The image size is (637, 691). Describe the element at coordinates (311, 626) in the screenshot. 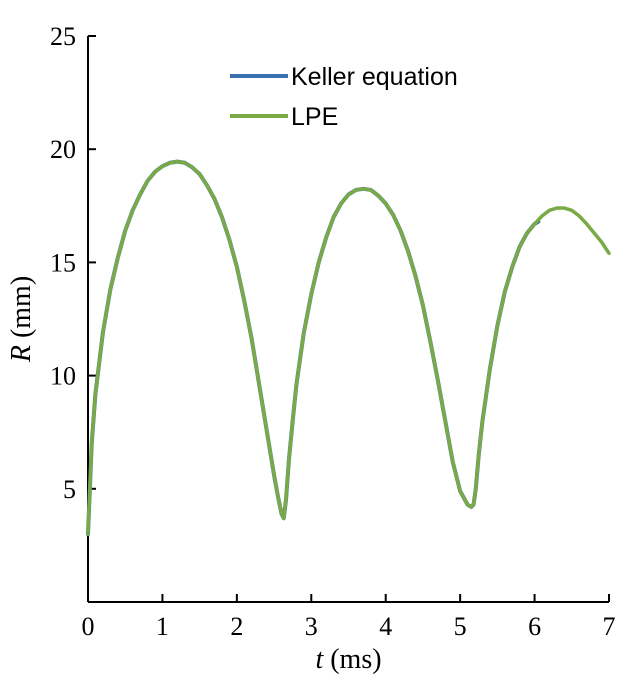

I see `x-tick-label: 3` at that location.